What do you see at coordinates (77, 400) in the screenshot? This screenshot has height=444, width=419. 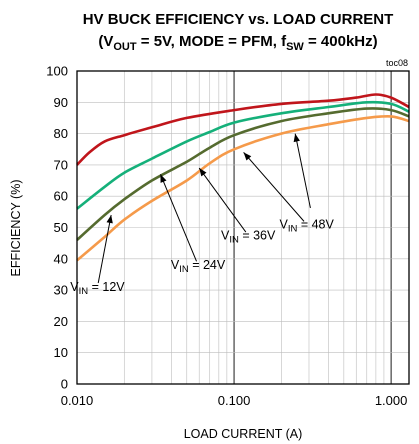 I see `x-tick-label: 0.010` at bounding box center [77, 400].